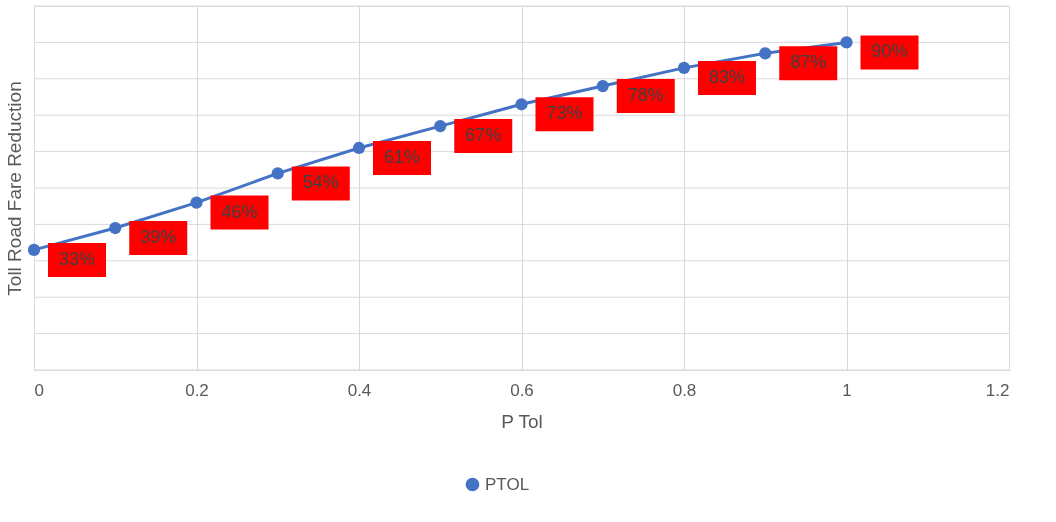 The width and height of the screenshot is (1056, 522). I want to click on y-axis-title: Toll Road Fare Reduction, so click(14, 188).